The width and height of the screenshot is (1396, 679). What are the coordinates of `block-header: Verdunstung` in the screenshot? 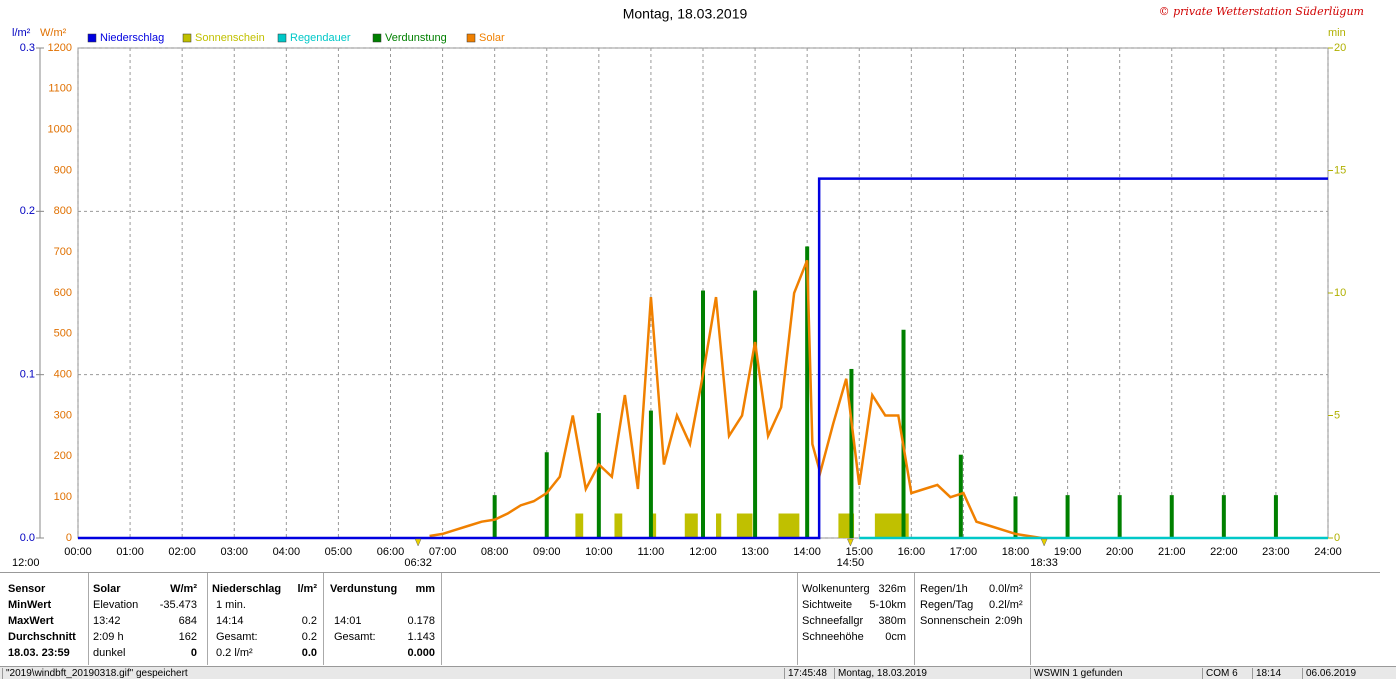 It's located at (364, 589).